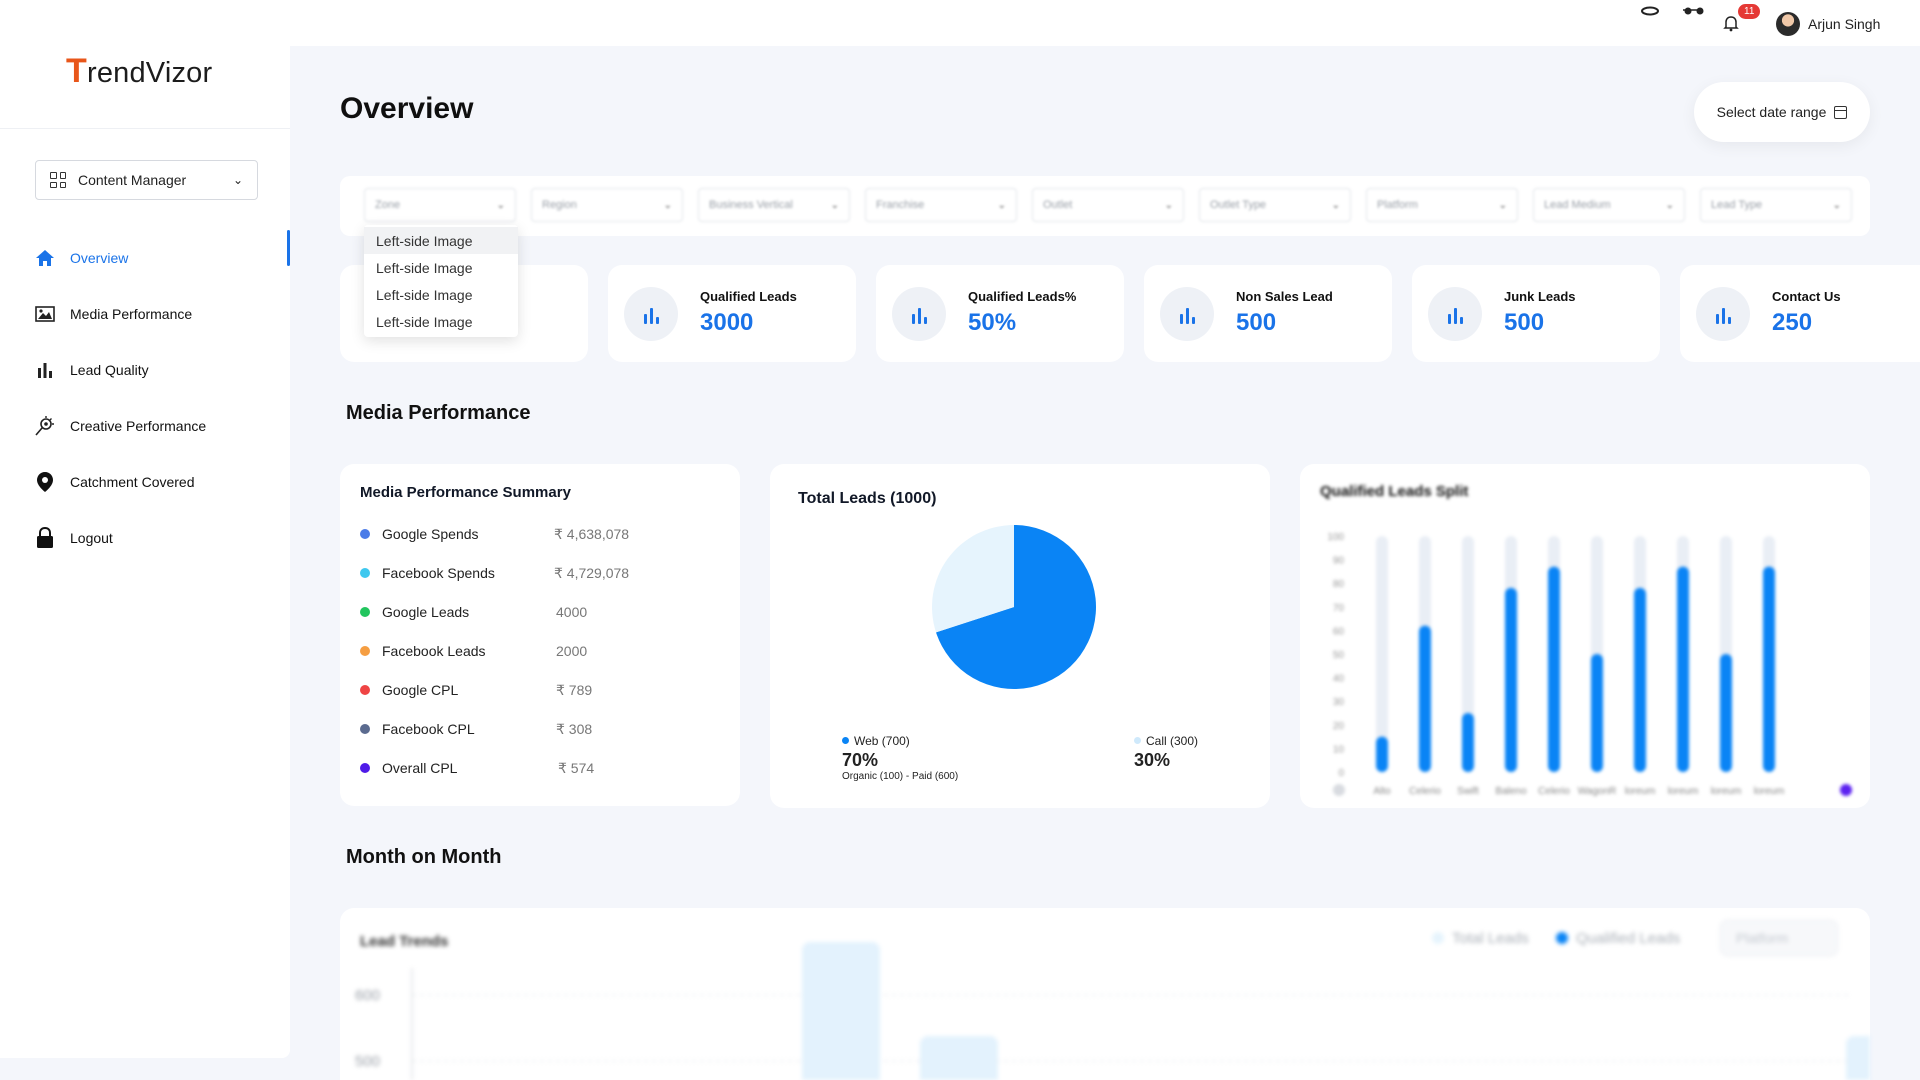 Image resolution: width=1920 pixels, height=1080 pixels. I want to click on date-range-button: Select date range, so click(1782, 112).